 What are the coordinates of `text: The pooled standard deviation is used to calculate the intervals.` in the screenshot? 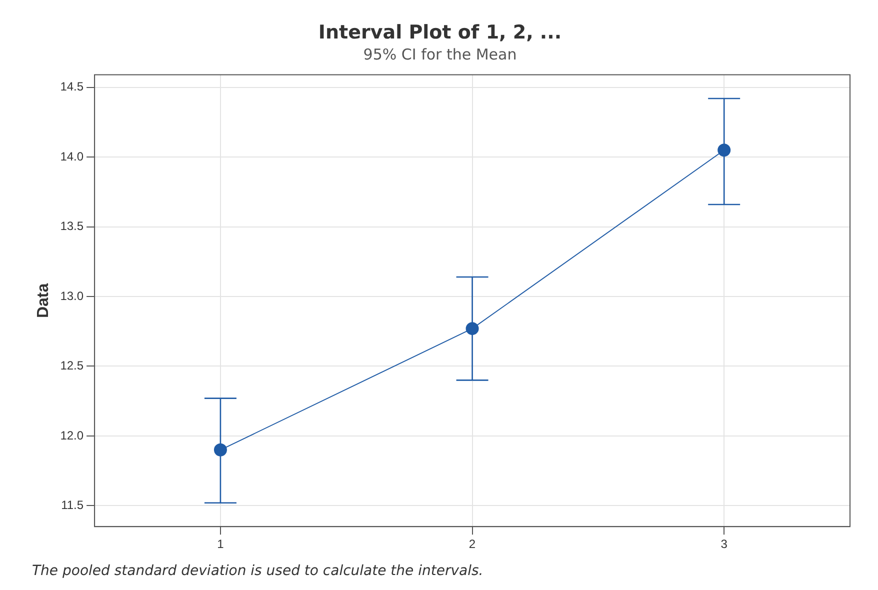 It's located at (258, 571).